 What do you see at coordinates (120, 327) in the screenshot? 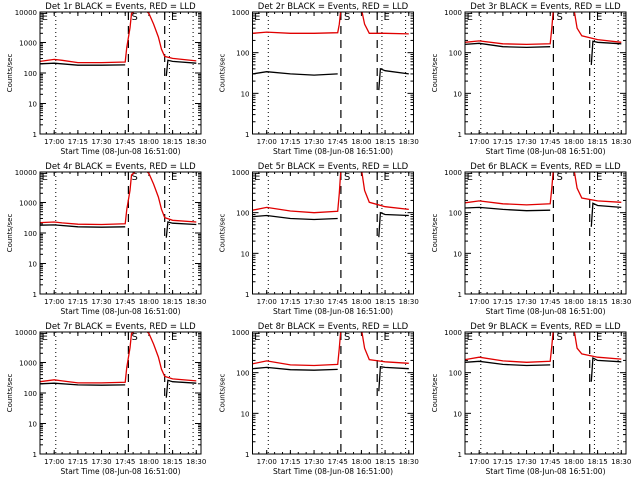
I see `chart-title: Det 7r BLACK = Events, RED = LLD` at bounding box center [120, 327].